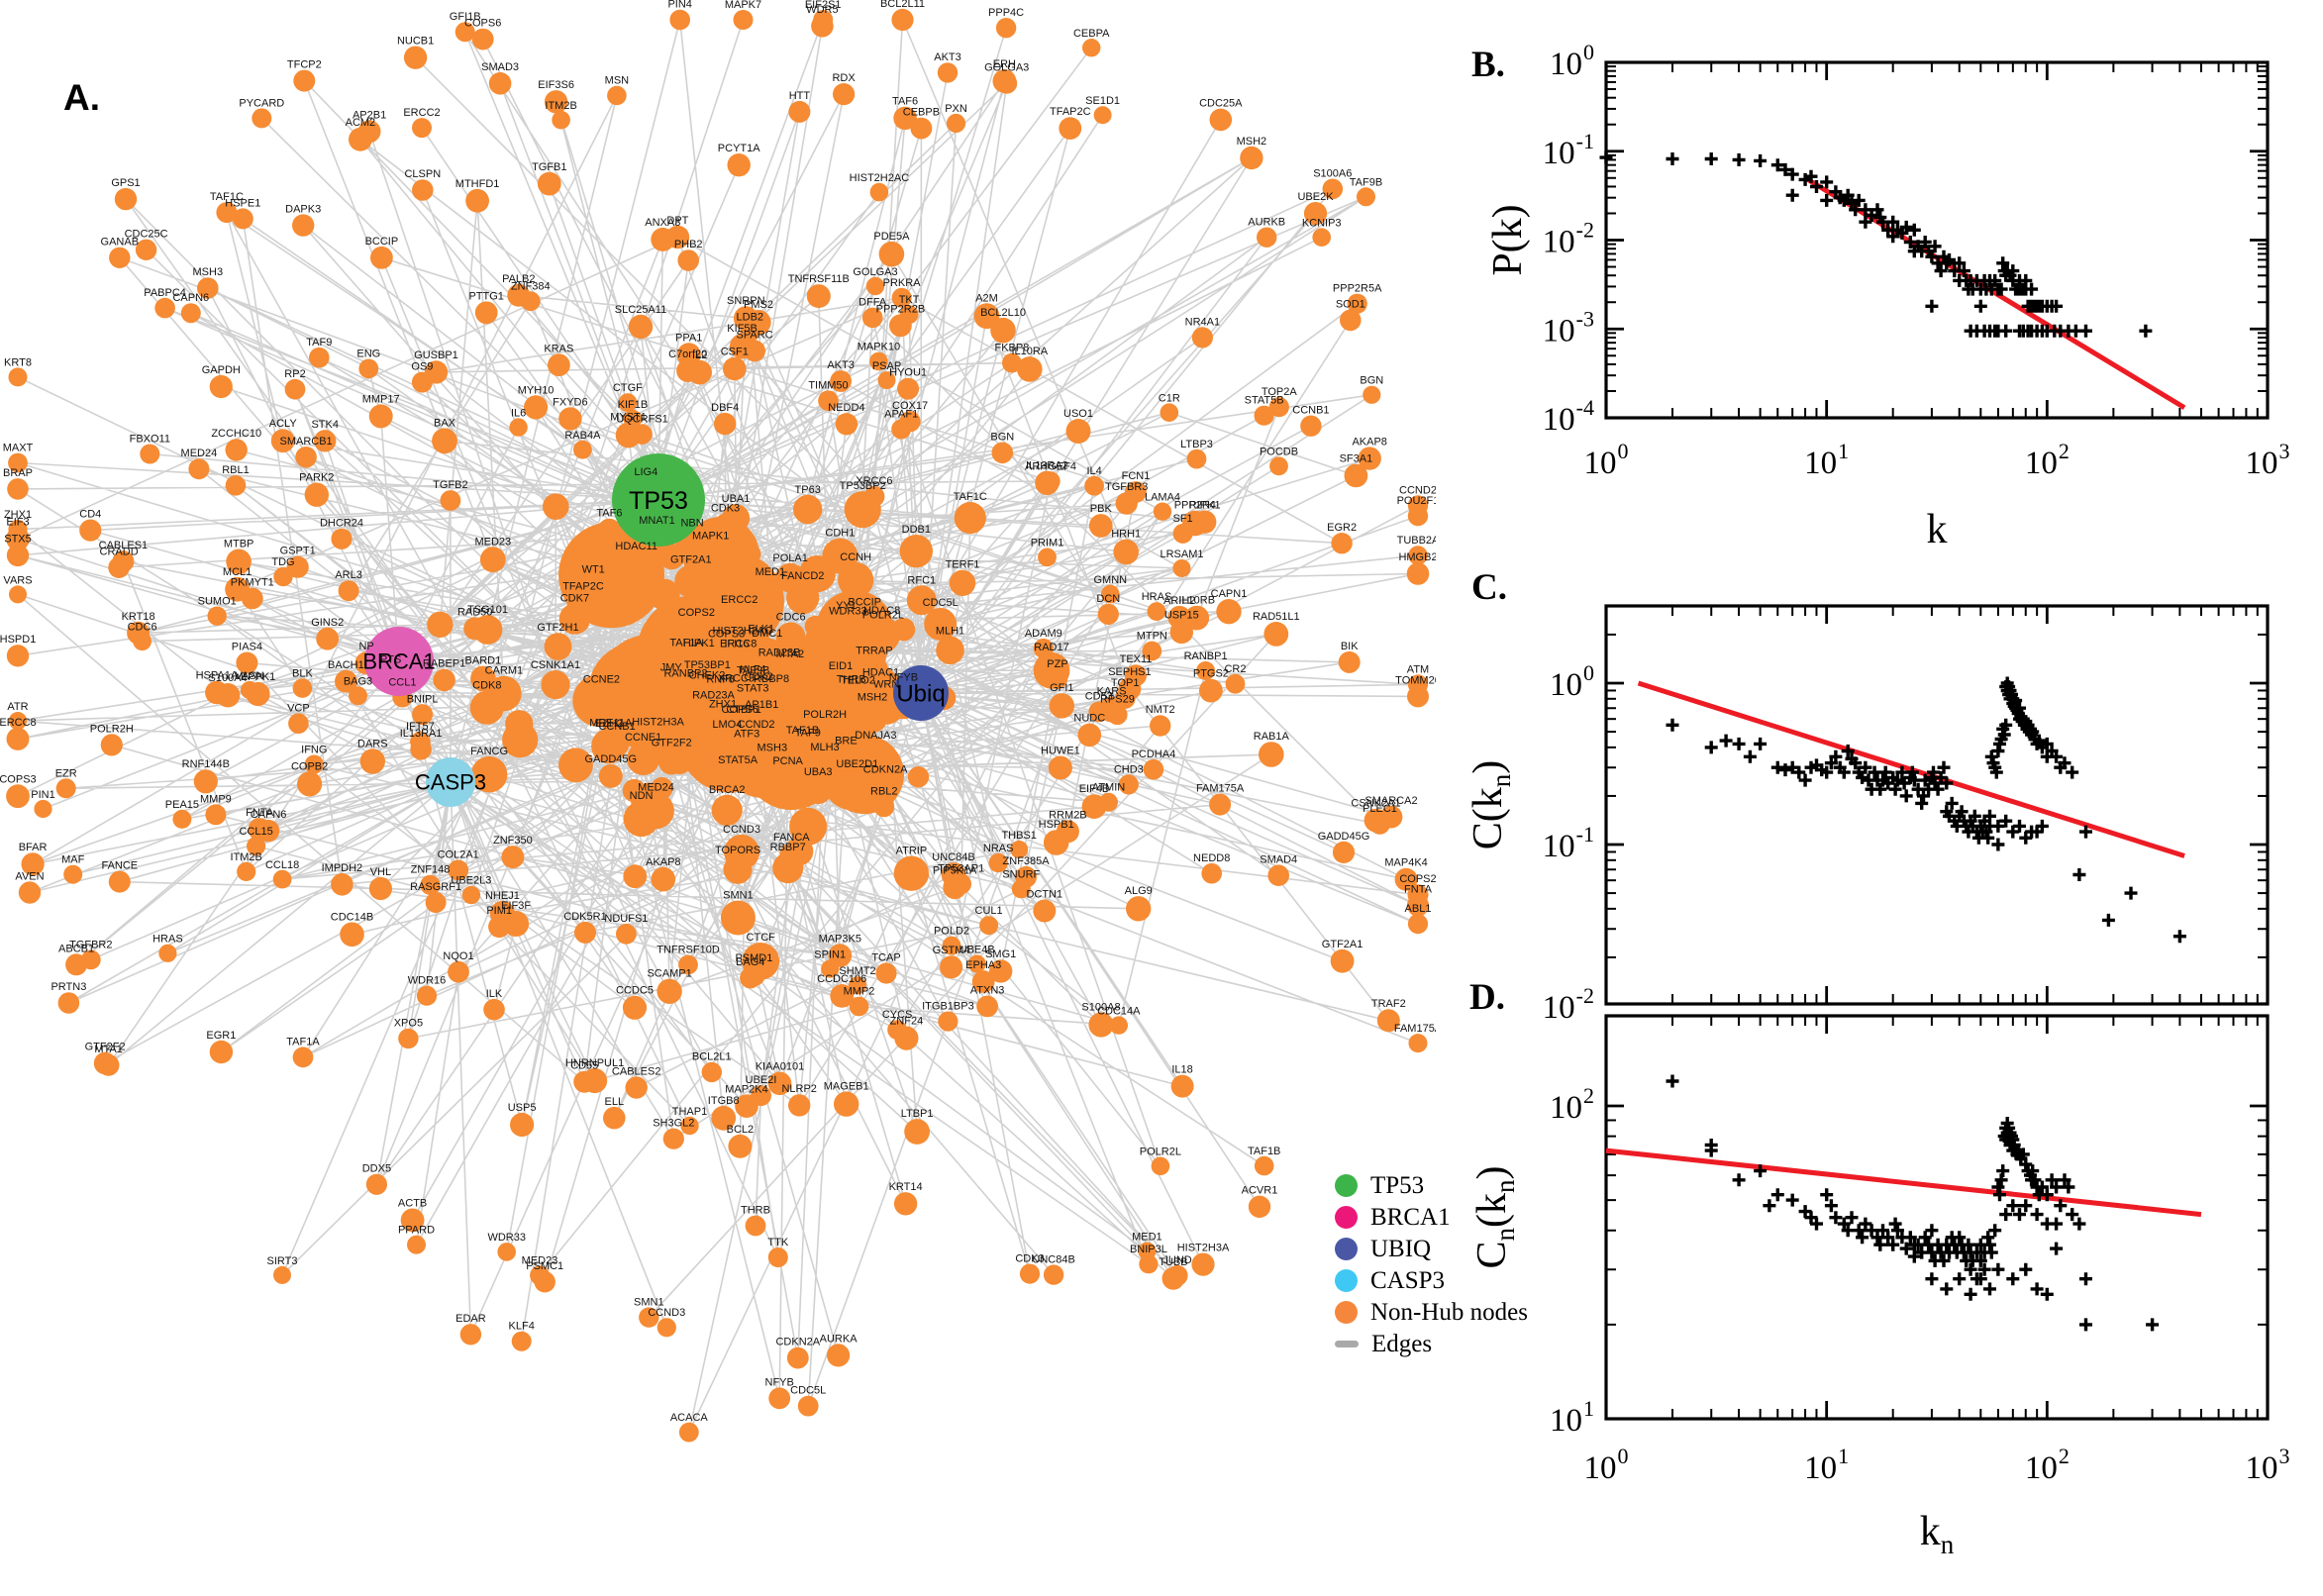 The image size is (2323, 1596). I want to click on node-label: BAG3, so click(358, 681).